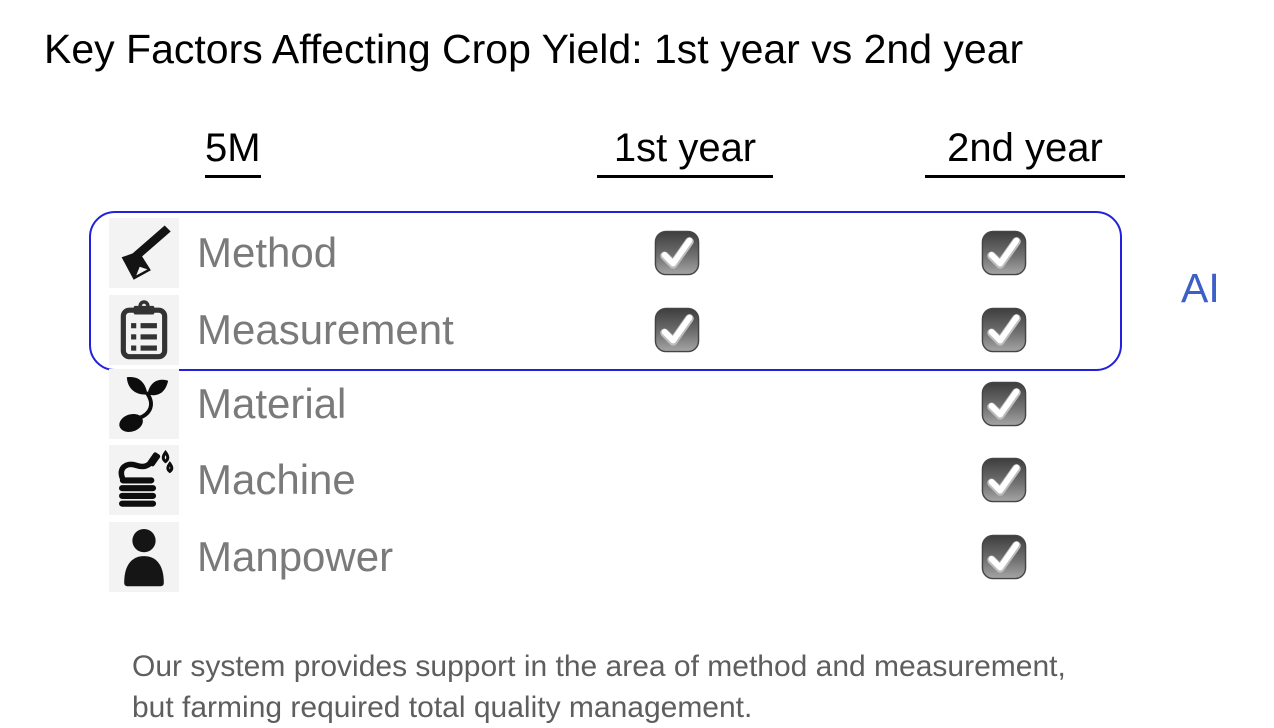  What do you see at coordinates (144, 404) in the screenshot?
I see `sprout-icon` at bounding box center [144, 404].